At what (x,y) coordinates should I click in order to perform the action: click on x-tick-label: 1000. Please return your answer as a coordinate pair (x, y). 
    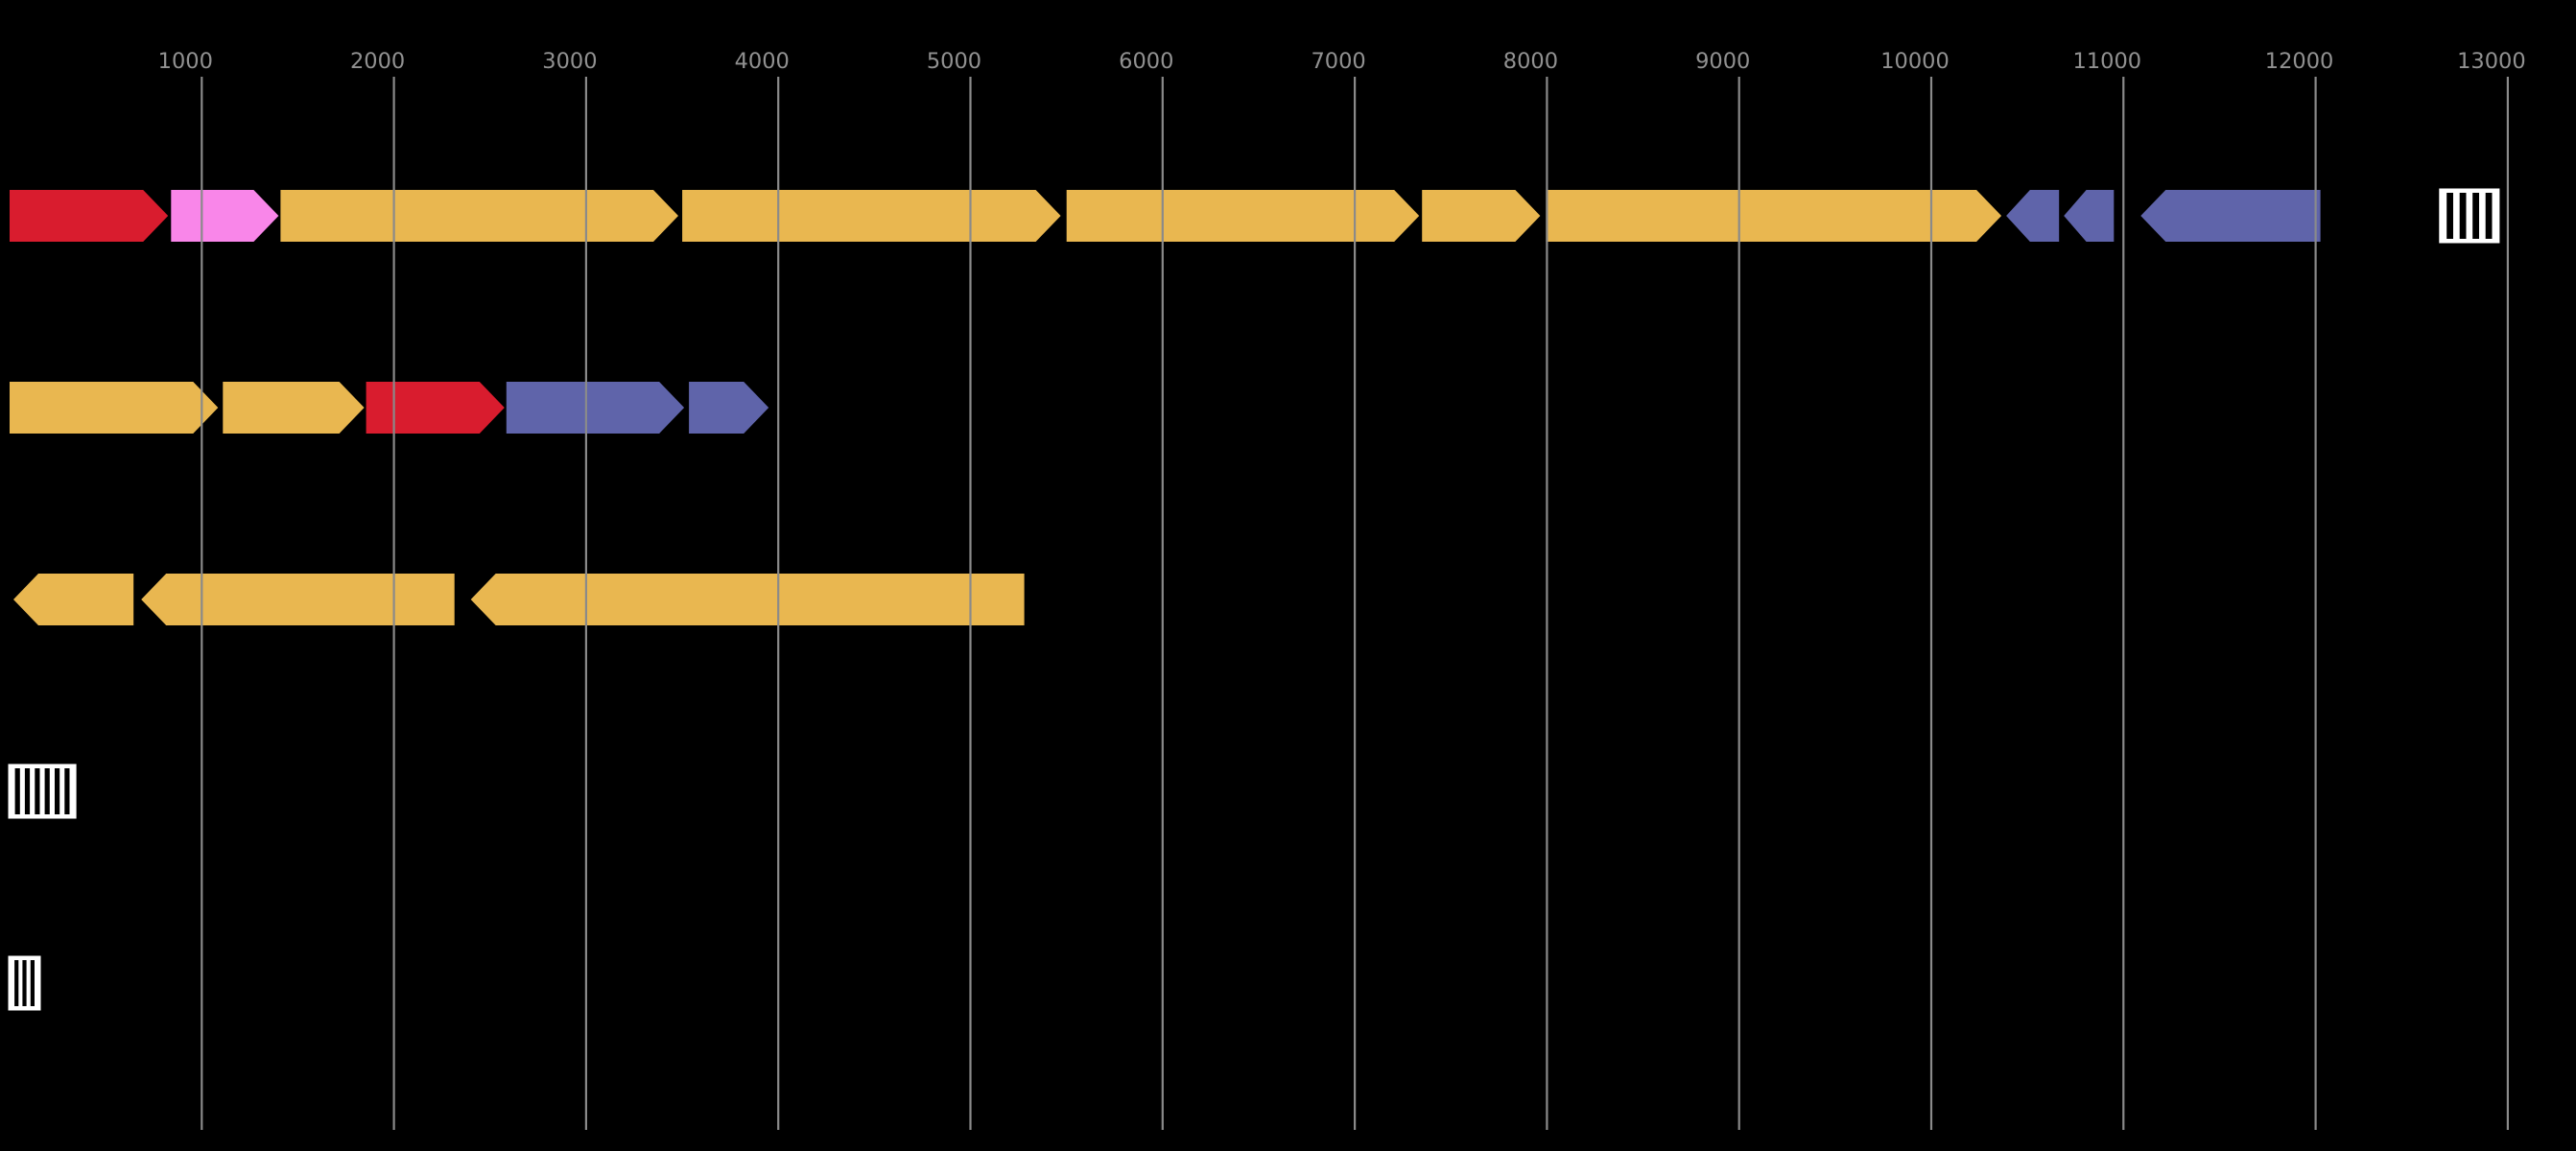
    Looking at the image, I should click on (186, 61).